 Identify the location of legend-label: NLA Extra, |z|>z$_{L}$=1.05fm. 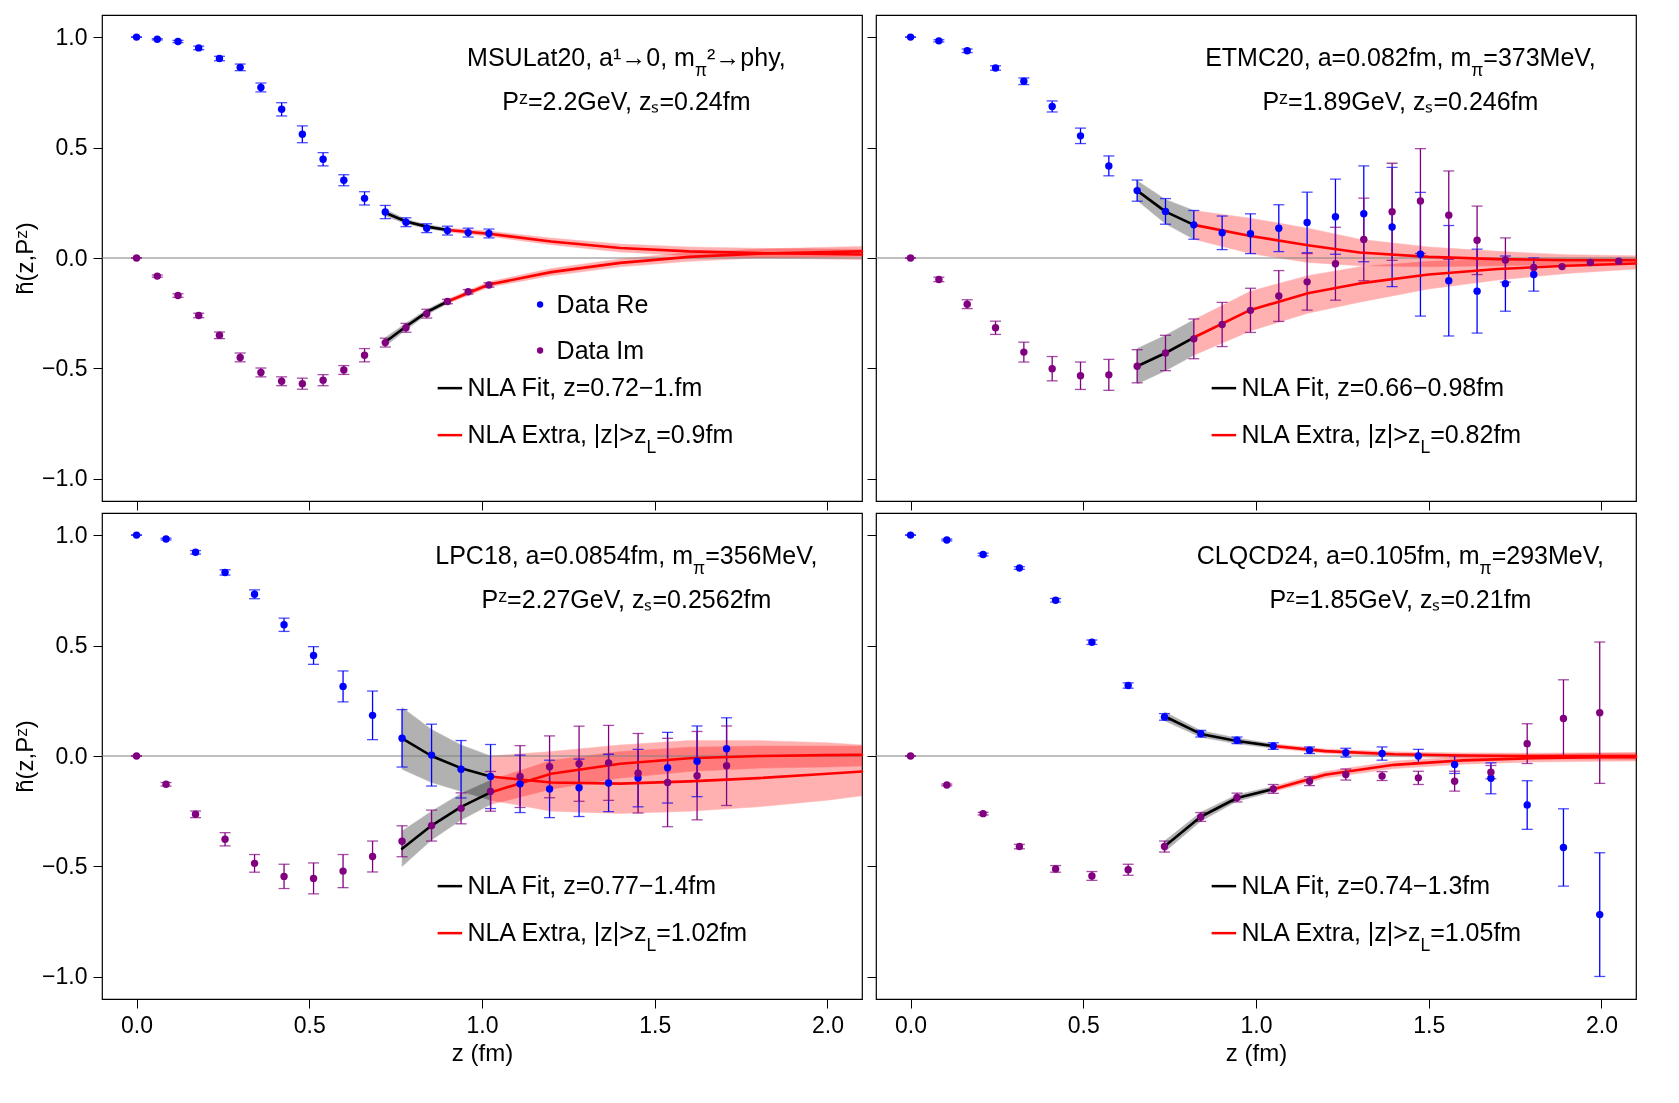
(1381, 937).